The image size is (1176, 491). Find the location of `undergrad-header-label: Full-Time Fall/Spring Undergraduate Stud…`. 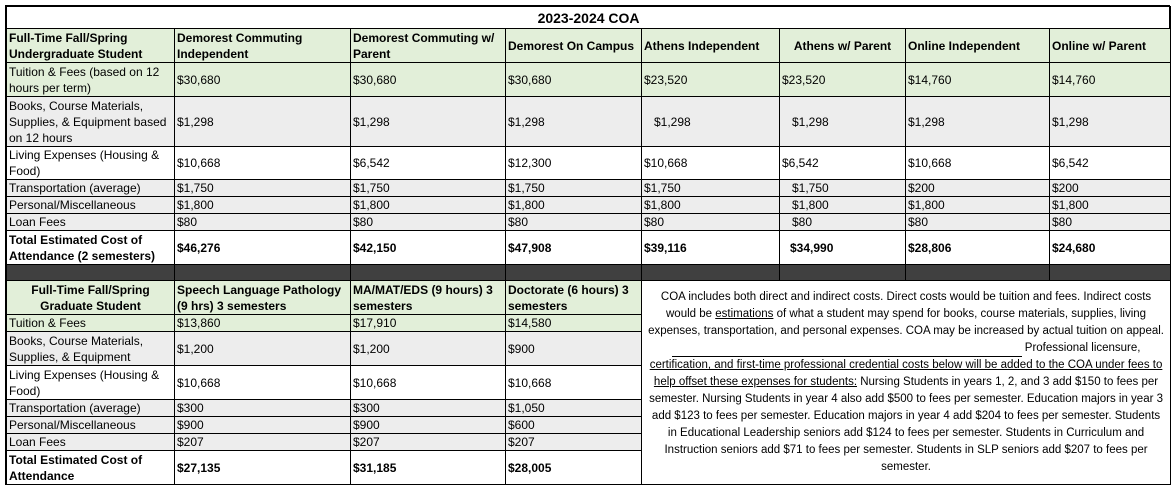

undergrad-header-label: Full-Time Fall/Spring Undergraduate Stud… is located at coordinates (90, 45).